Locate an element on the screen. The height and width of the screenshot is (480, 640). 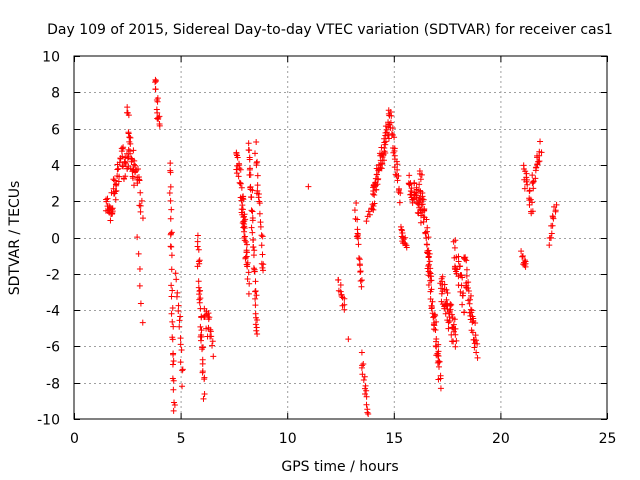
y-tick-label: 0 is located at coordinates (55, 240).